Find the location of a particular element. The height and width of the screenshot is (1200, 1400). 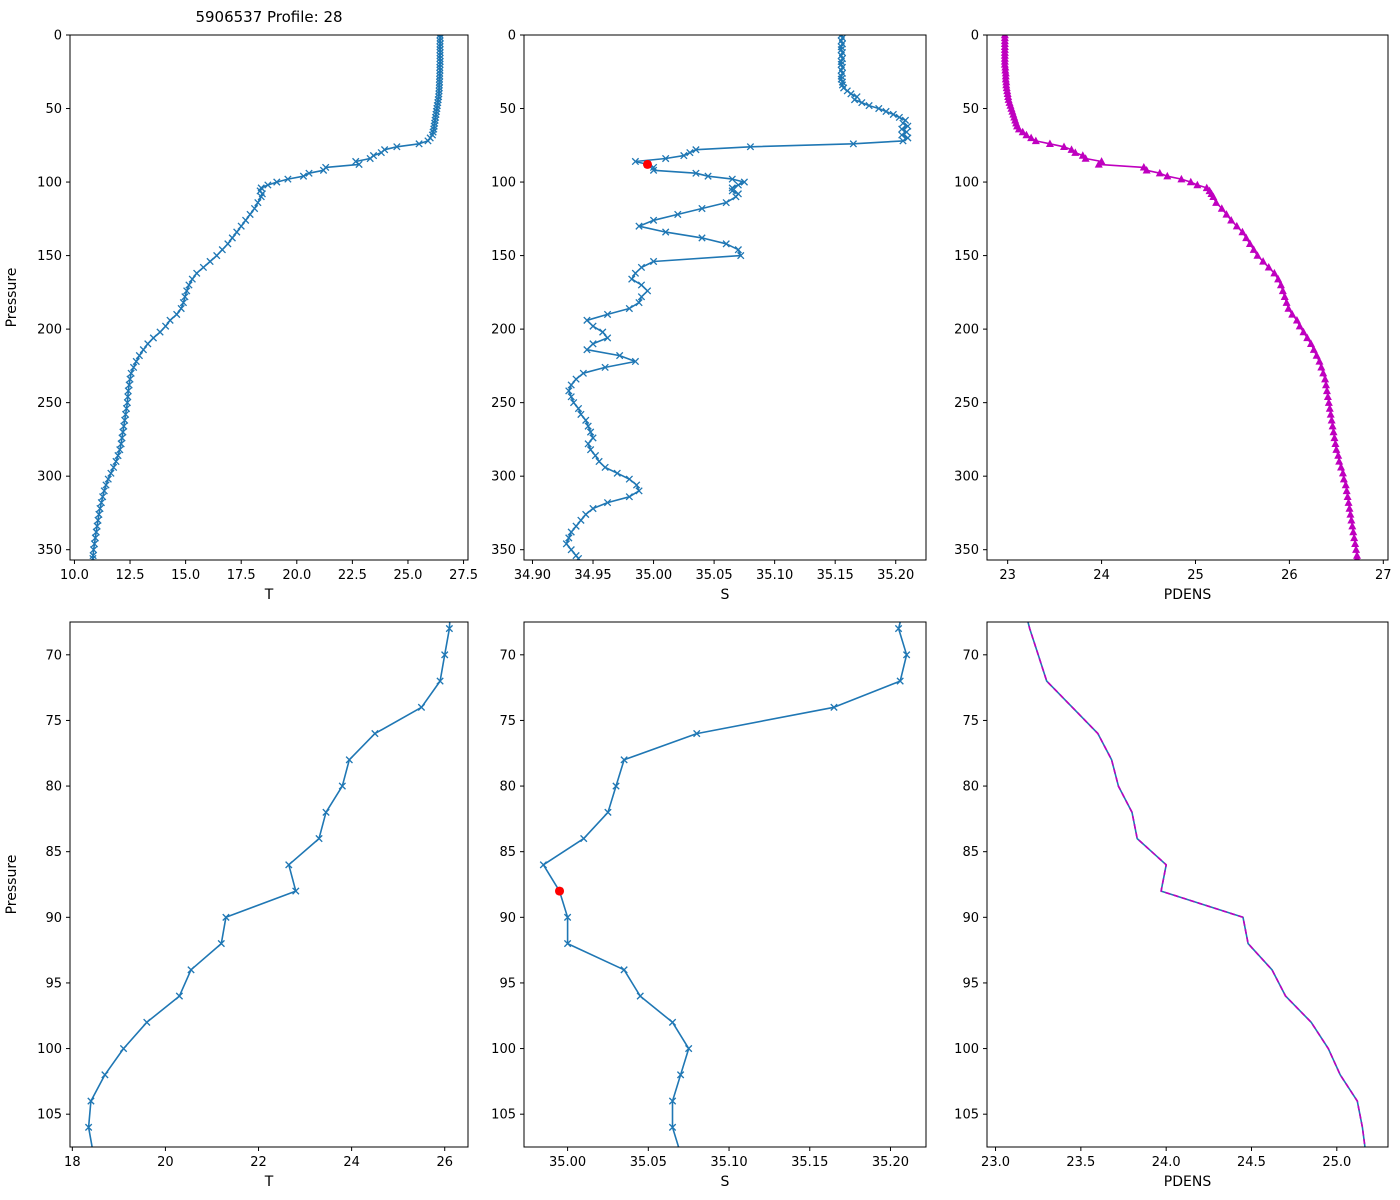

svg-text: 23 is located at coordinates (1007, 575).